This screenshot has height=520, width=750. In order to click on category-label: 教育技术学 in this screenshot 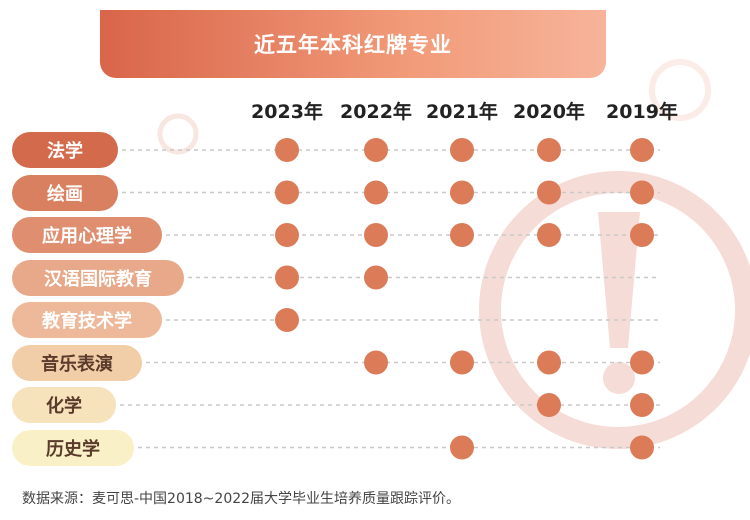, I will do `click(87, 320)`.